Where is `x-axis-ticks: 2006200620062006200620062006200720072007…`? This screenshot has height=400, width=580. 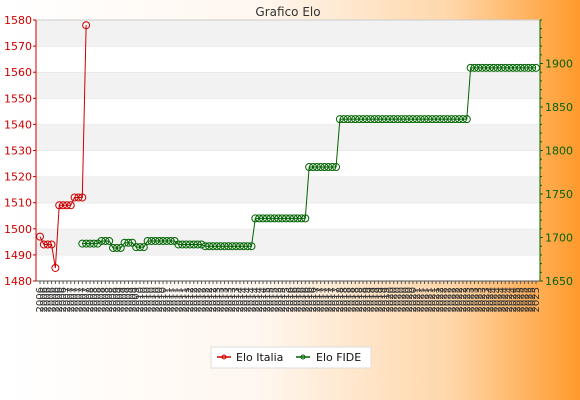 x-axis-ticks: 2006200620062006200620062006200720072007… is located at coordinates (288, 296).